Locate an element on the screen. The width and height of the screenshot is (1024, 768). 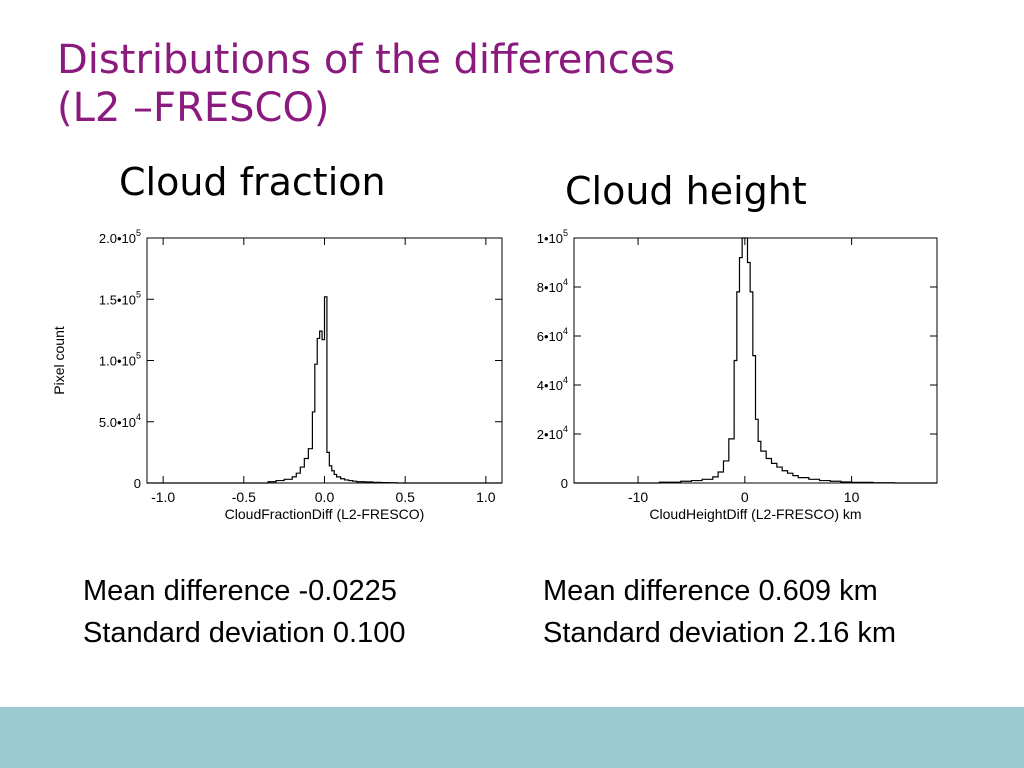
chart-0-y-axis-label: Pixel count is located at coordinates (59, 360).